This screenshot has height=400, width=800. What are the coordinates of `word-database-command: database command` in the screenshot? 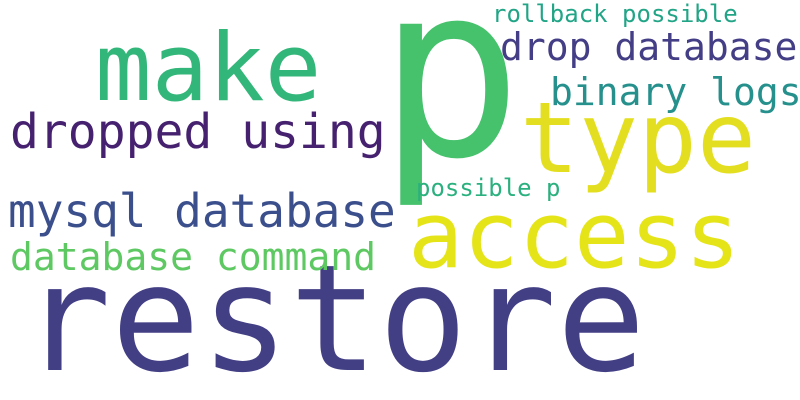 It's located at (193, 257).